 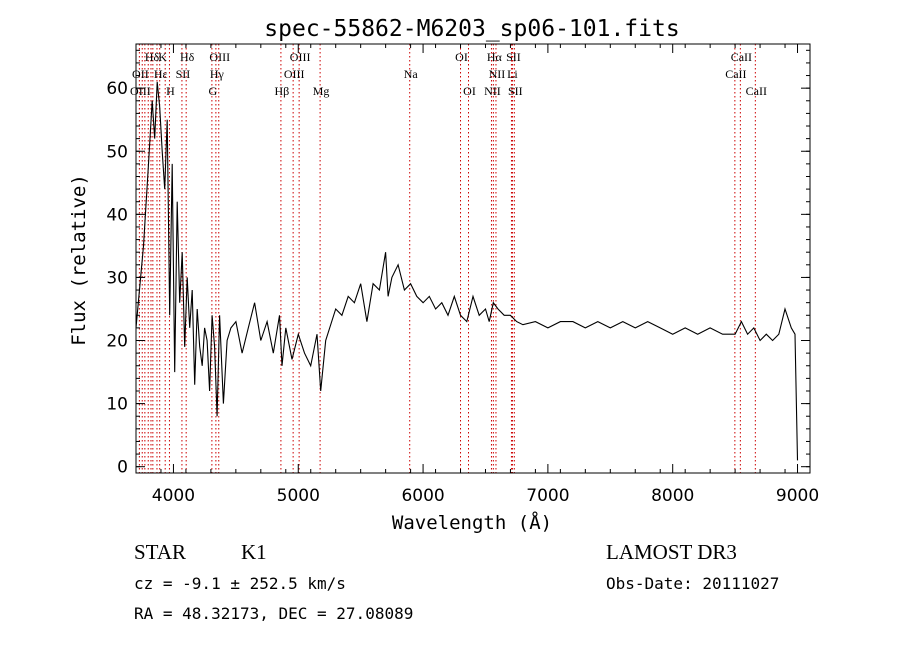 What do you see at coordinates (472, 522) in the screenshot?
I see `x-axis-label: Wavelength (Å)` at bounding box center [472, 522].